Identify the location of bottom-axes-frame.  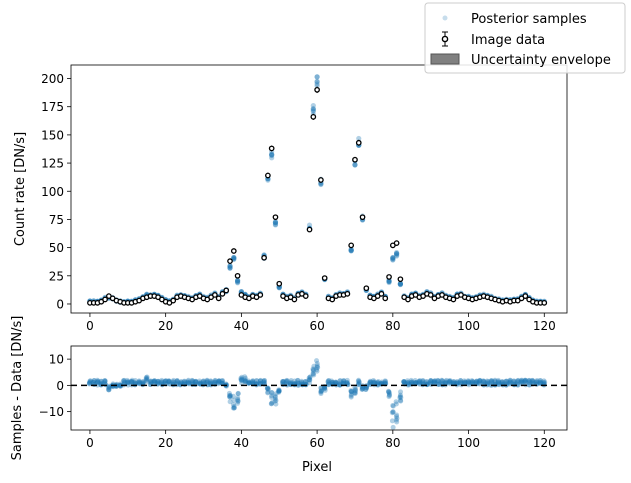
(319, 388).